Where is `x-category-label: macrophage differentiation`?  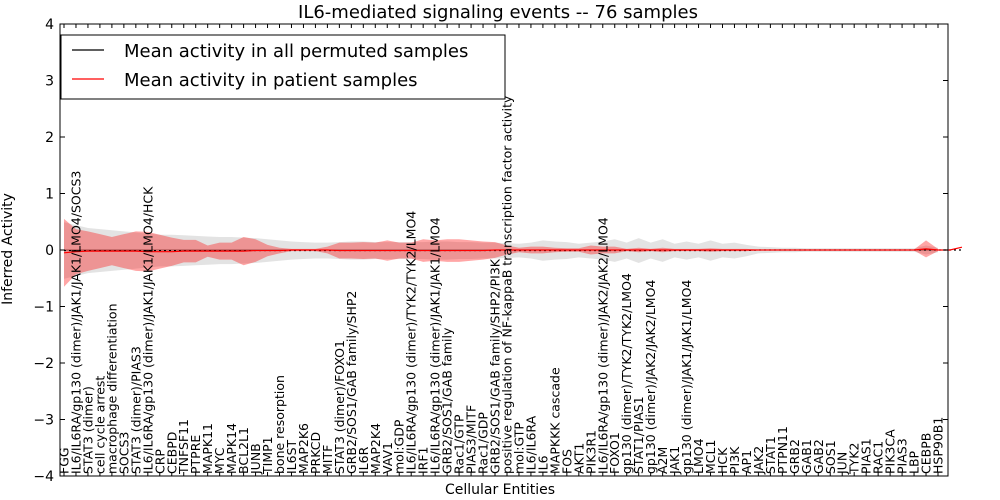
x-category-label: macrophage differentiation is located at coordinates (111, 388).